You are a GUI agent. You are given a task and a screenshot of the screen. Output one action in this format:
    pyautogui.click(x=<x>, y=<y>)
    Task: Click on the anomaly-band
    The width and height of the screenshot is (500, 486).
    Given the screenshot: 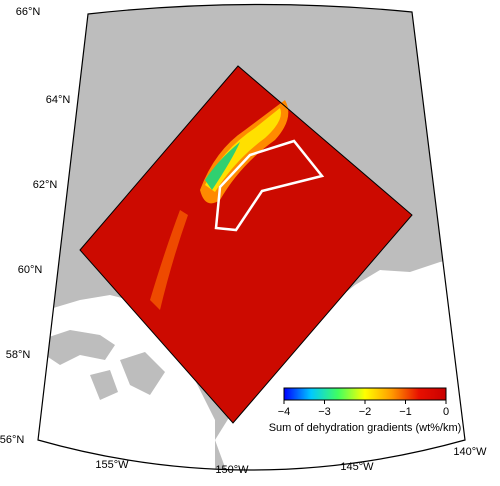 What is the action you would take?
    pyautogui.click(x=169, y=260)
    